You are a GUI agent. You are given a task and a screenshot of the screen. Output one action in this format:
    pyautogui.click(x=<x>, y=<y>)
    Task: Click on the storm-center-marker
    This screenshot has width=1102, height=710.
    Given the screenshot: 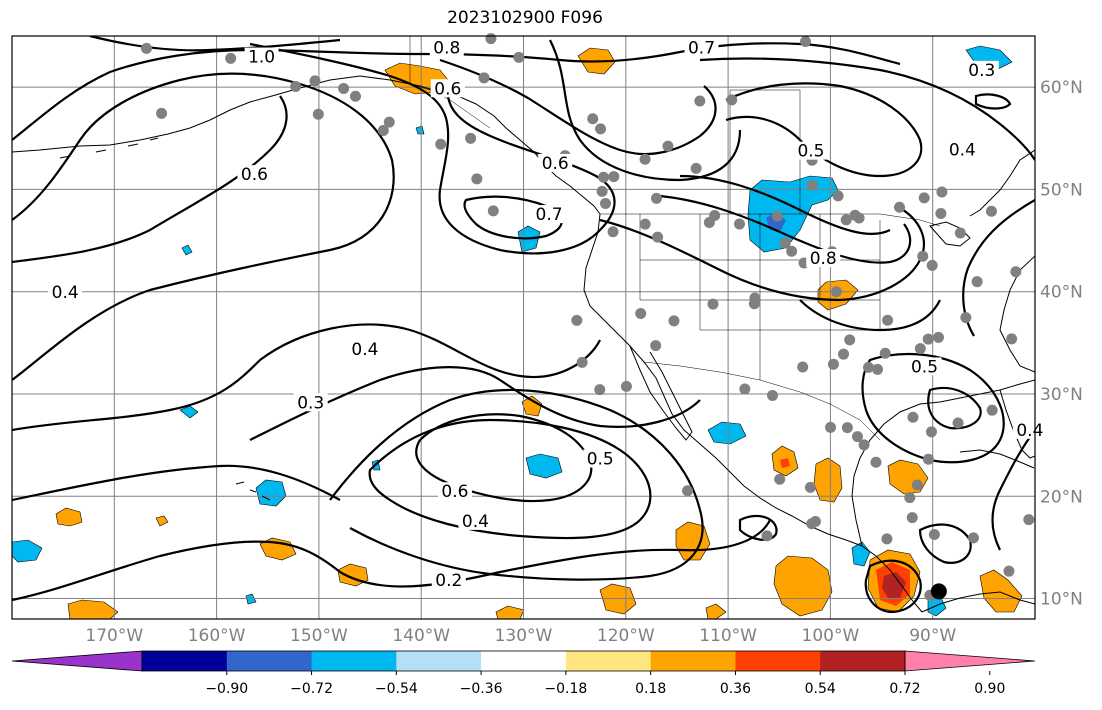 What is the action you would take?
    pyautogui.click(x=938, y=591)
    